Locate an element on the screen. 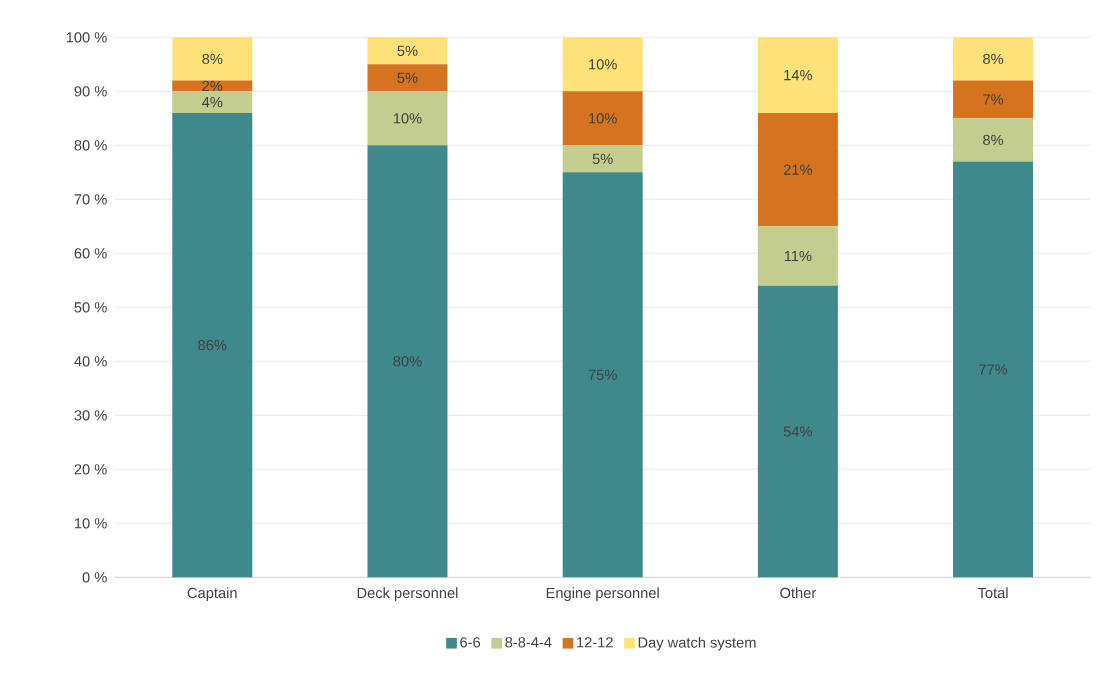  y-tick-label: 90 % is located at coordinates (90, 91).